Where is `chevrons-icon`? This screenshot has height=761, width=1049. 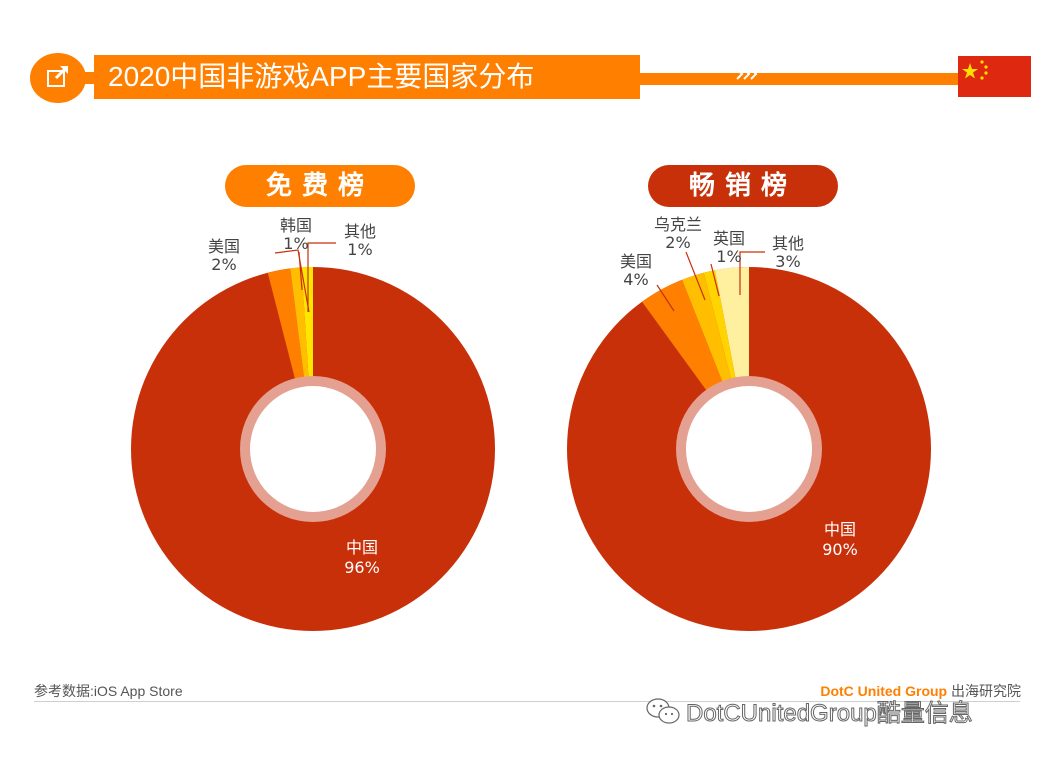 chevrons-icon is located at coordinates (747, 76).